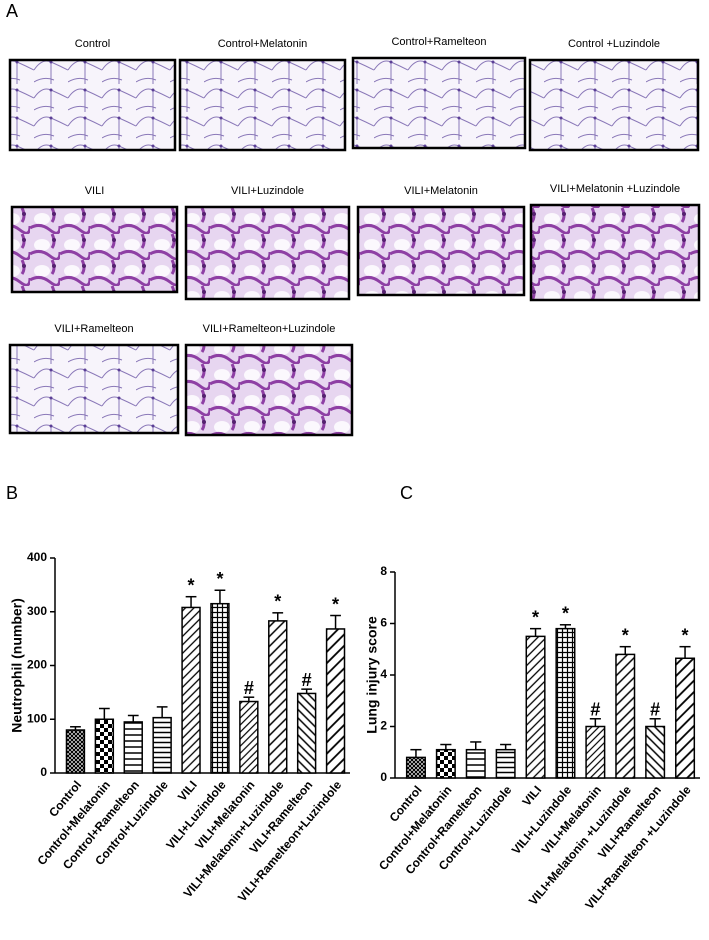  Describe the element at coordinates (17, 665) in the screenshot. I see `y-axis-label: Neutrophil (number)` at that location.